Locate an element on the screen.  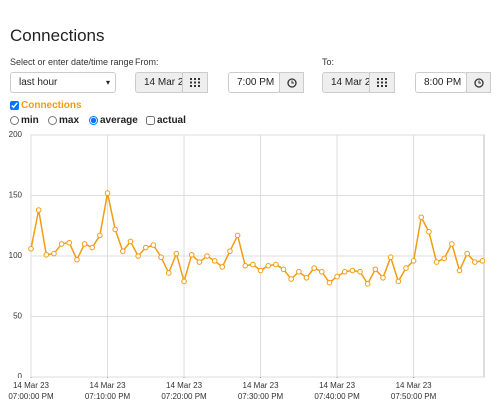
x-tick-label: 14 Mar 23 07:30:00 PM is located at coordinates (260, 391).